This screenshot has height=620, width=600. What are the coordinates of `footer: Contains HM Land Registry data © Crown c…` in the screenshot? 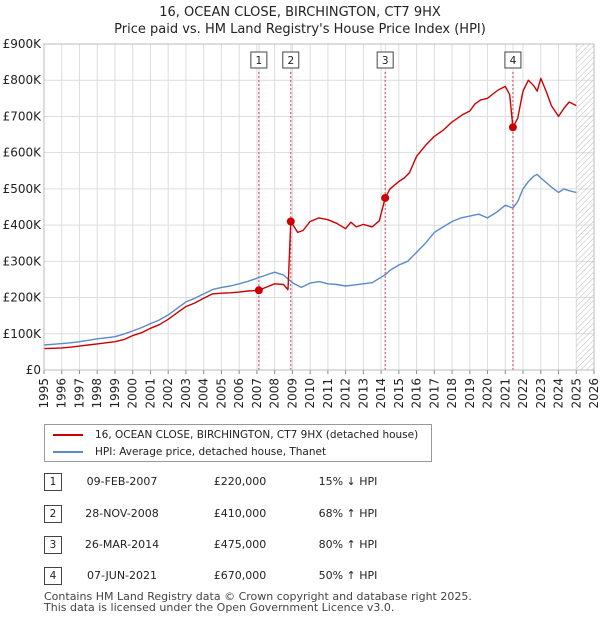 It's located at (258, 602).